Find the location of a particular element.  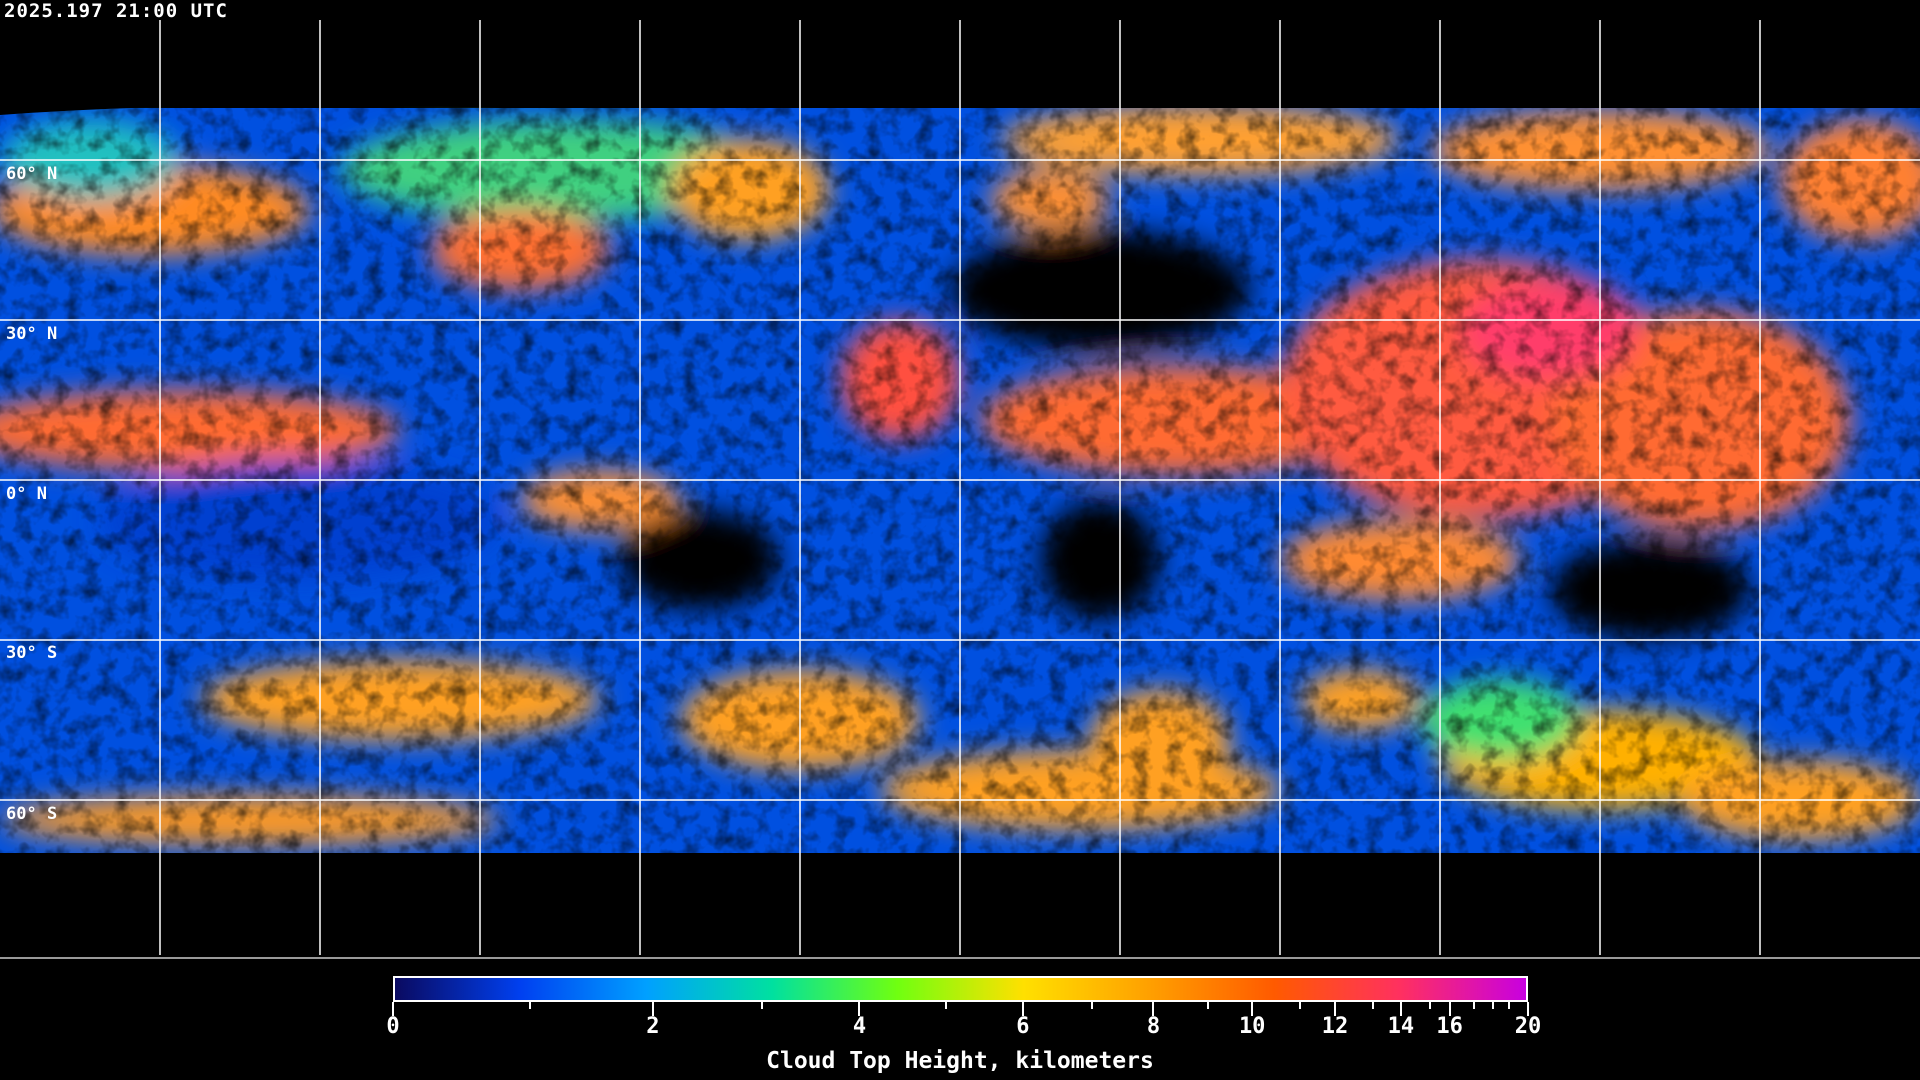

latitude-label-30s: 30° S is located at coordinates (32, 653).